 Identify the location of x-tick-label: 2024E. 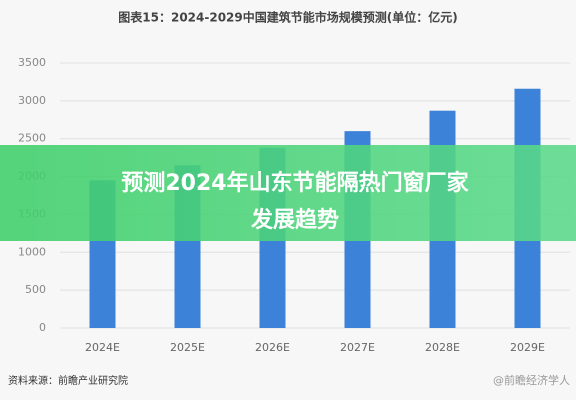
(102, 347).